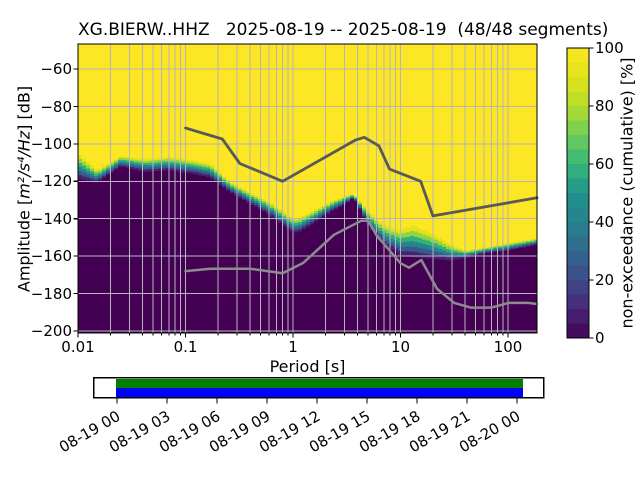 The height and width of the screenshot is (480, 640). Describe the element at coordinates (605, 222) in the screenshot. I see `colorbar-tick-label: 40` at that location.